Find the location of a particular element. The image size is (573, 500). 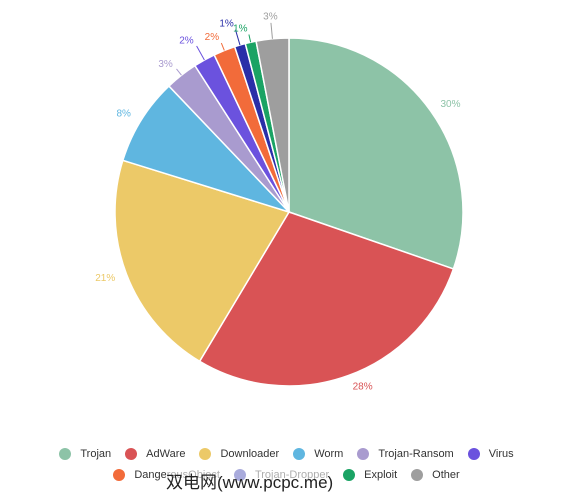

legend-item: Exploit is located at coordinates (370, 475).